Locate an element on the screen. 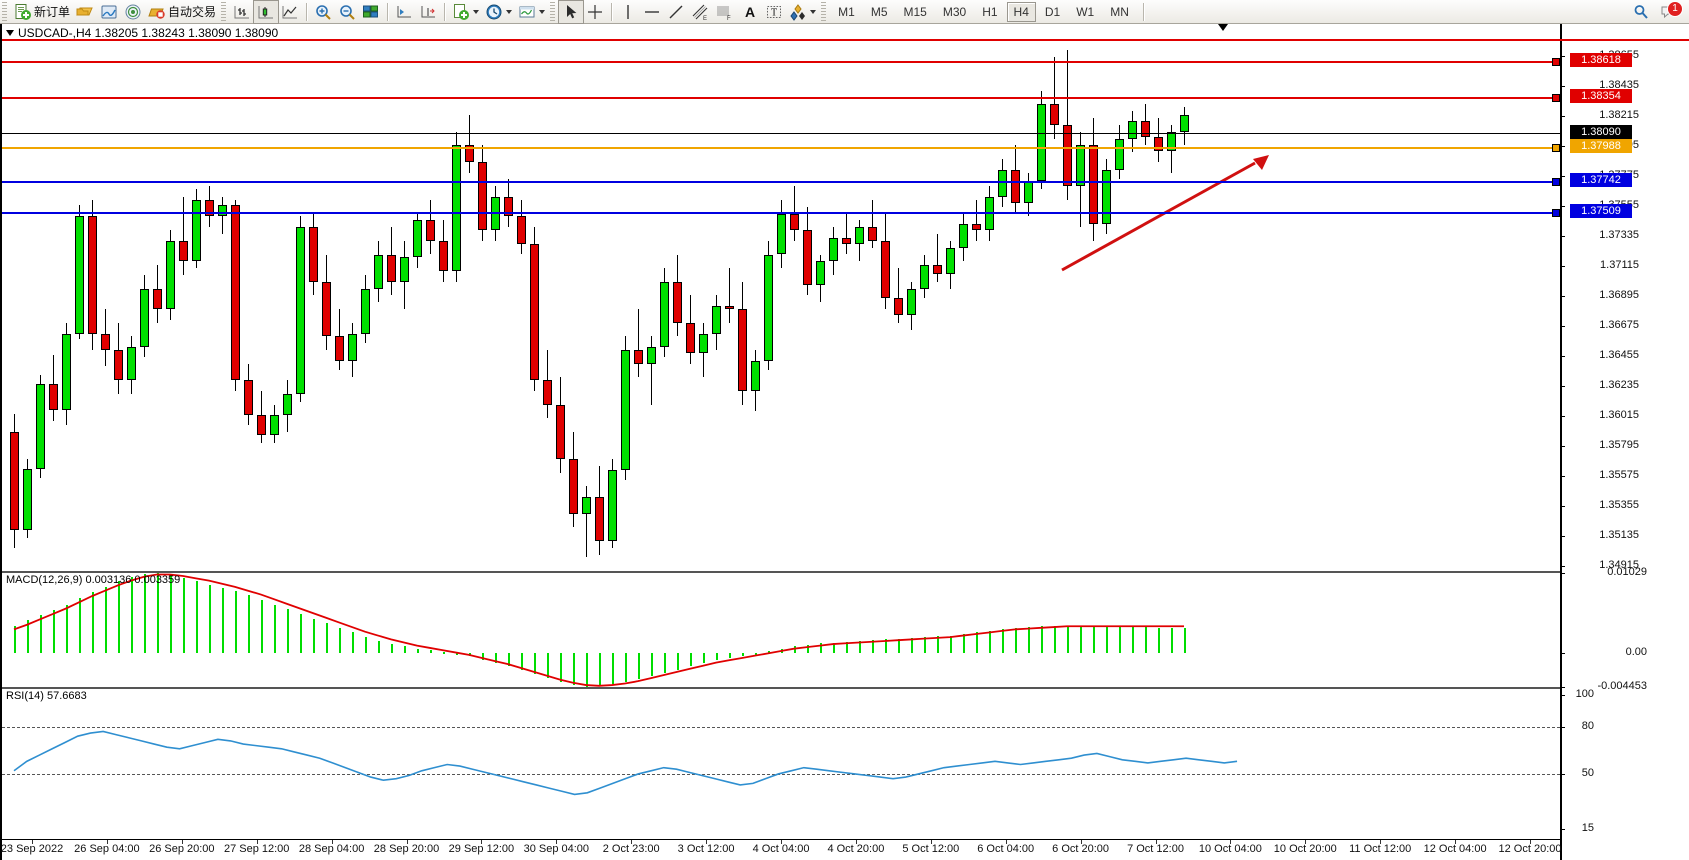 Image resolution: width=1689 pixels, height=860 pixels. timeframe-m5: M5 is located at coordinates (879, 11).